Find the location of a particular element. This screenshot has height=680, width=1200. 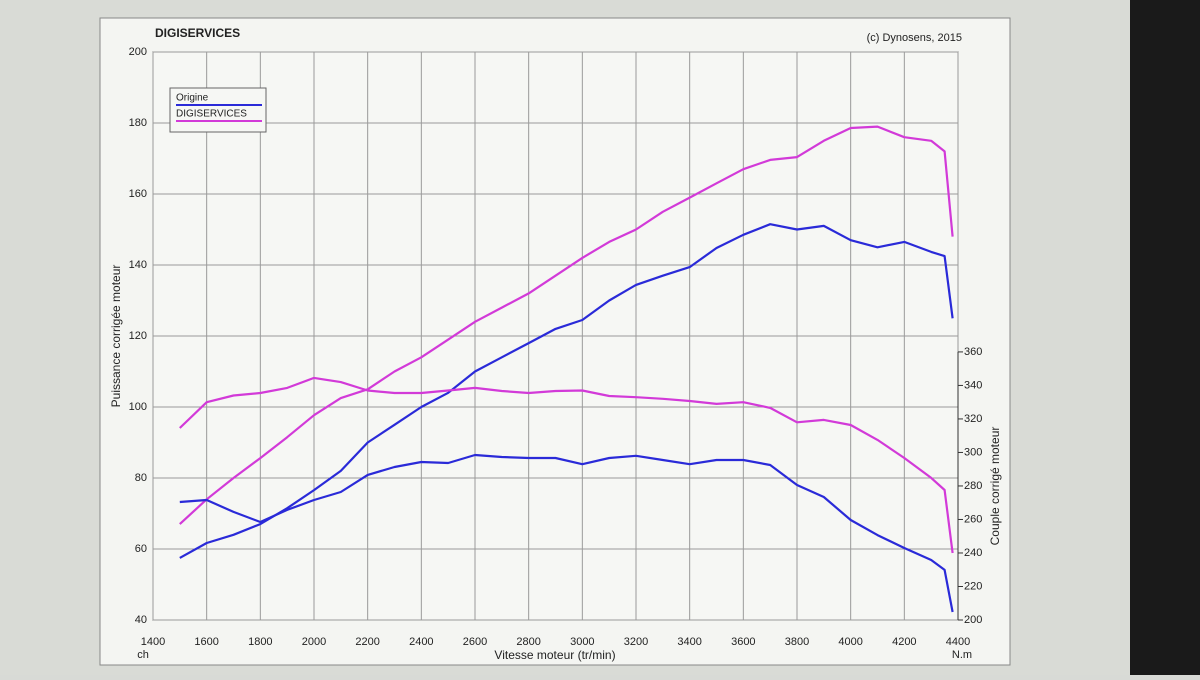

x-tick-label: 3400 is located at coordinates (689, 642).